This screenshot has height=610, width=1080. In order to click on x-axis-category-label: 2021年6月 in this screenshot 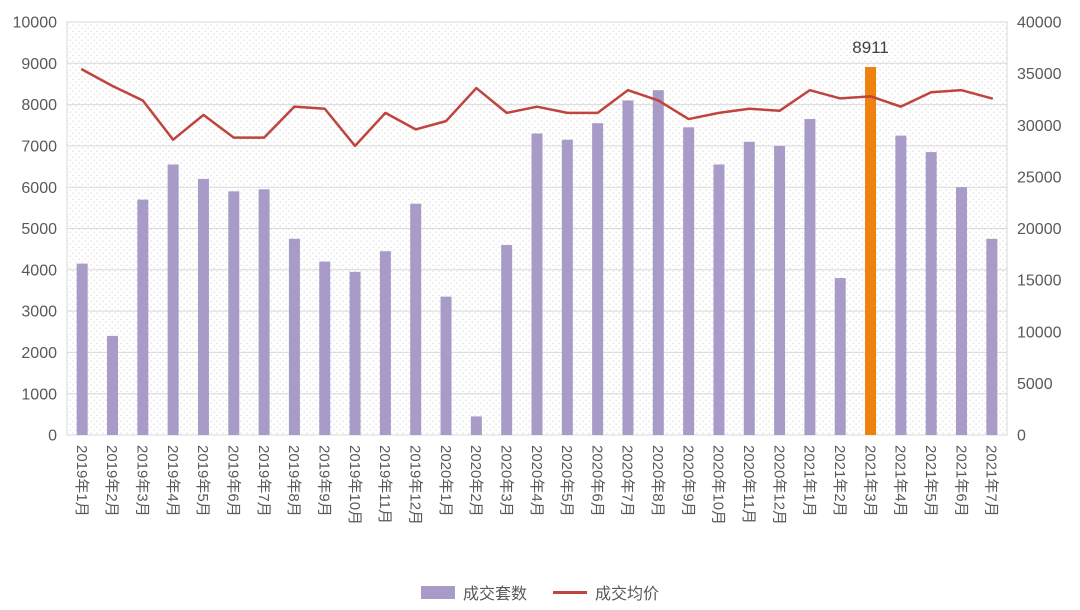, I will do `click(960, 481)`.